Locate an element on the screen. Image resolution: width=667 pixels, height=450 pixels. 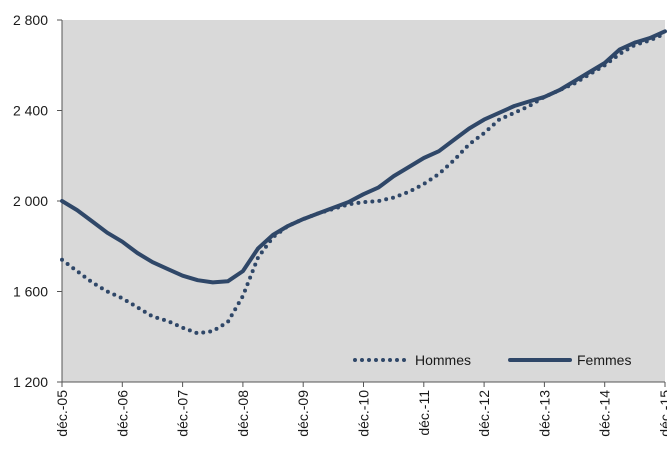
y-tick-label: 2 400 is located at coordinates (30, 111).